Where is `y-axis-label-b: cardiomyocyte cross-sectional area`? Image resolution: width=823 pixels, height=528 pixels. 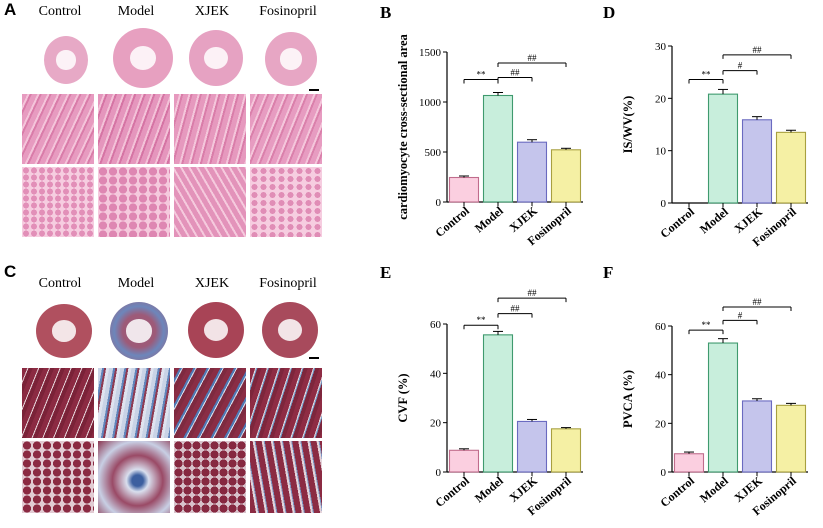
y-axis-label-b: cardiomyocyte cross-sectional area is located at coordinates (403, 126).